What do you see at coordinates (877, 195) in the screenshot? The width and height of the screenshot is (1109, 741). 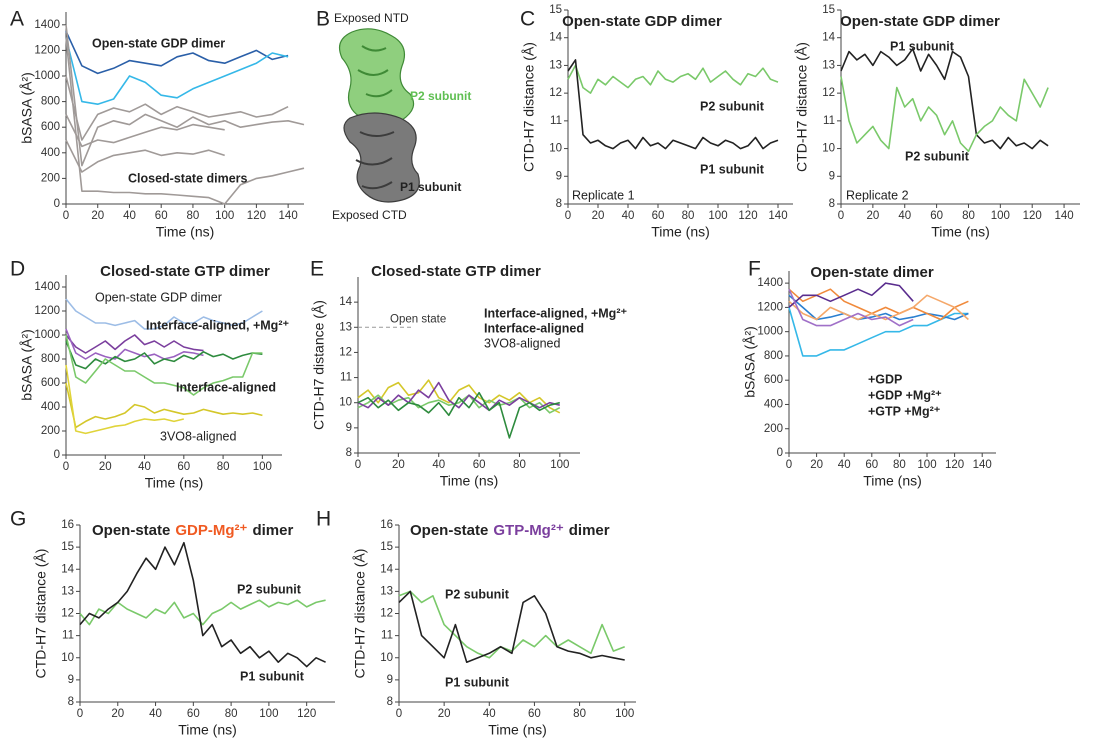 I see `annotation: Replicate 2` at bounding box center [877, 195].